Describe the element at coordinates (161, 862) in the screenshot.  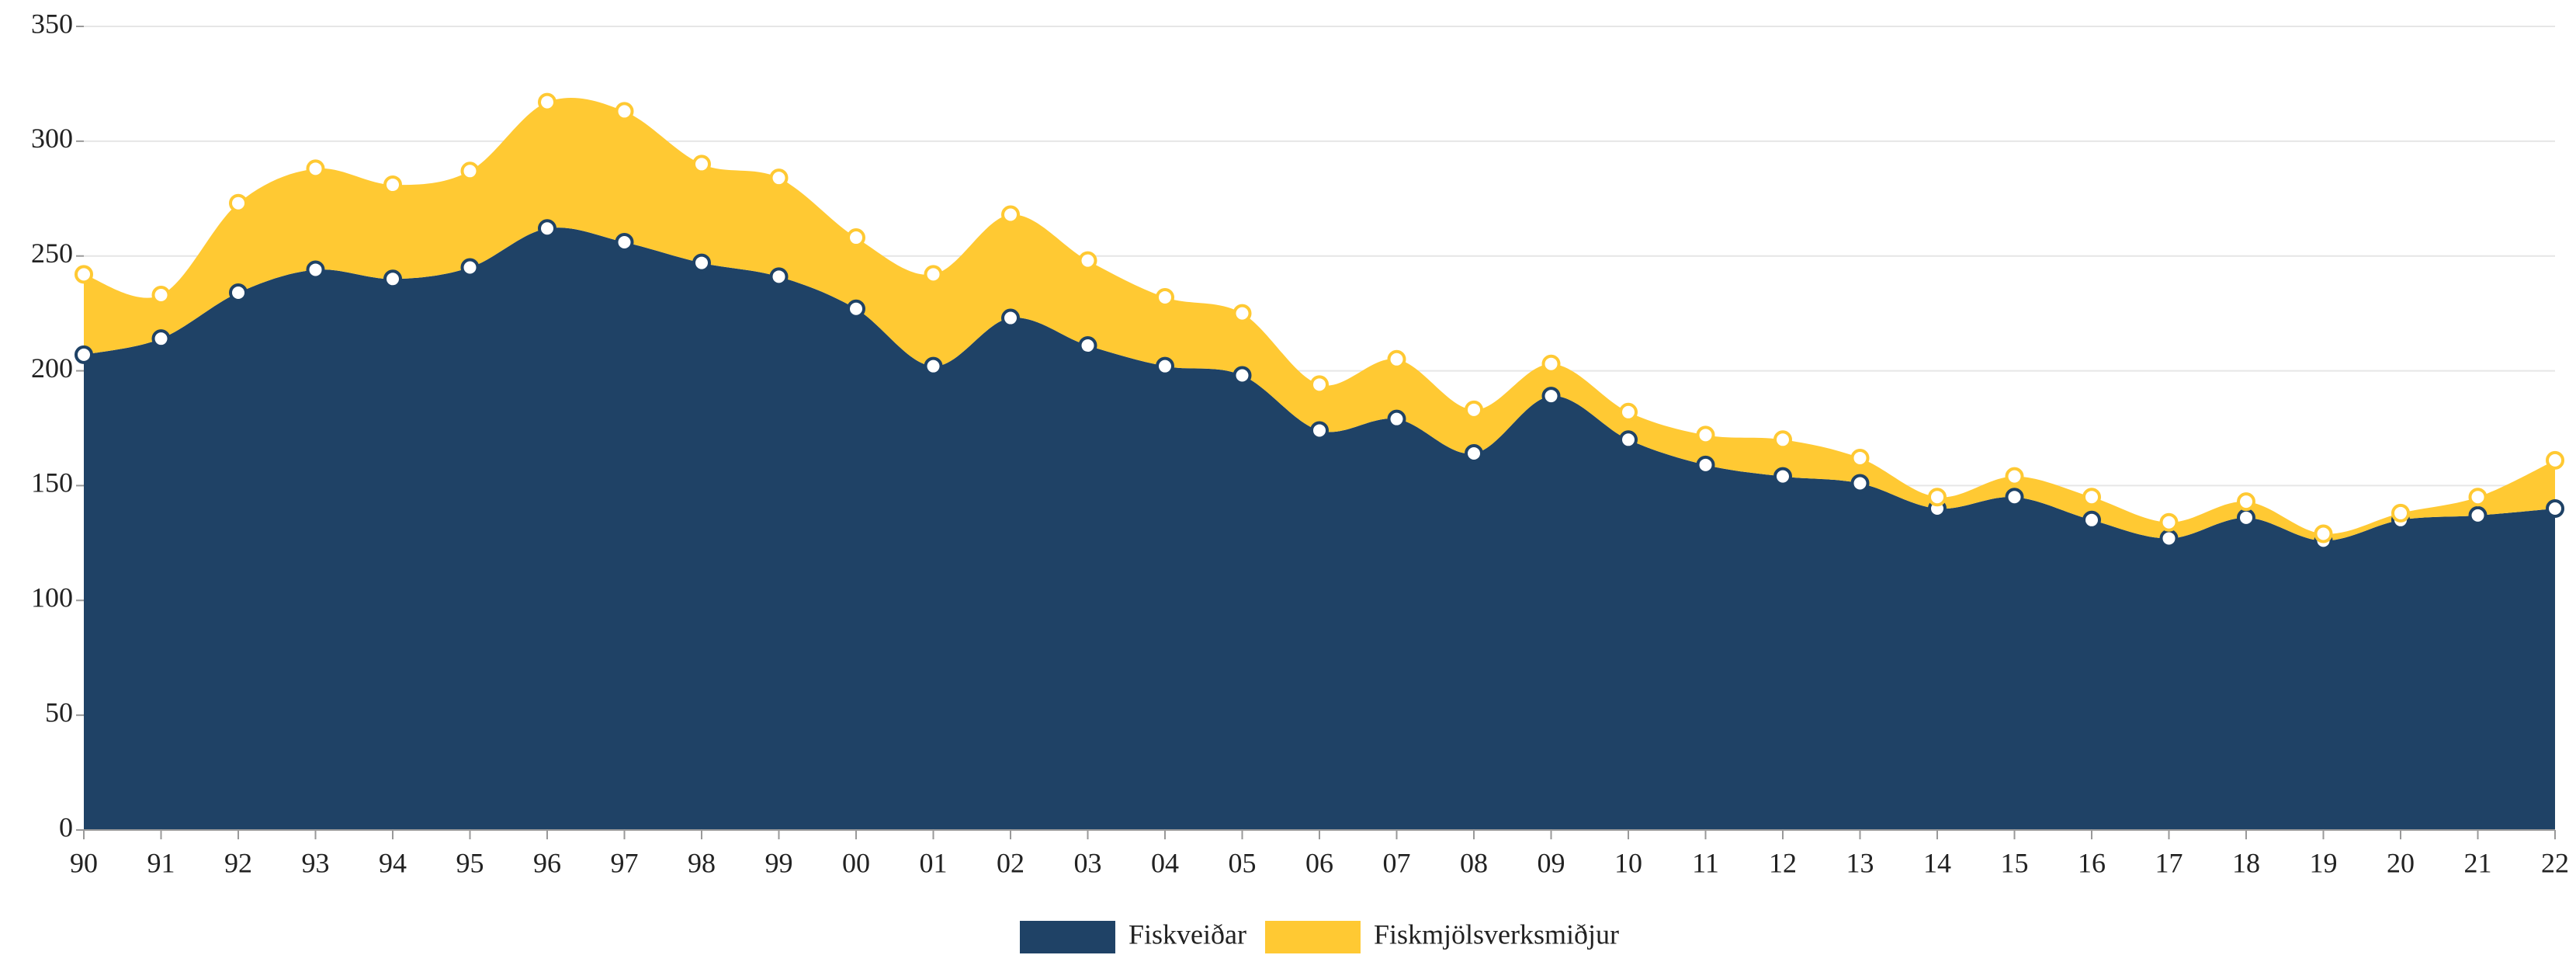
I see `x-tick-label: 91` at that location.